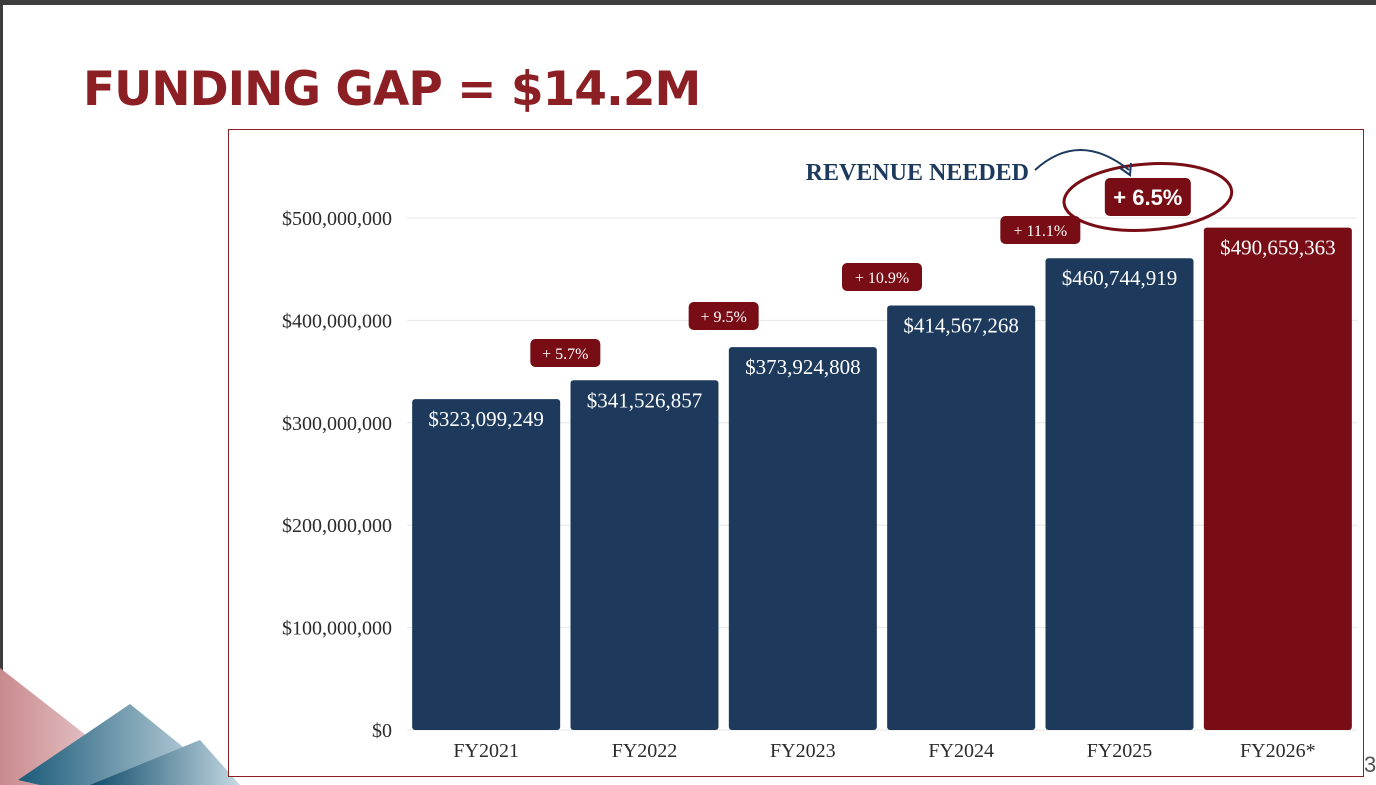 Image resolution: width=1376 pixels, height=785 pixels. What do you see at coordinates (1278, 248) in the screenshot?
I see `bar-value-label: $490,659,363` at bounding box center [1278, 248].